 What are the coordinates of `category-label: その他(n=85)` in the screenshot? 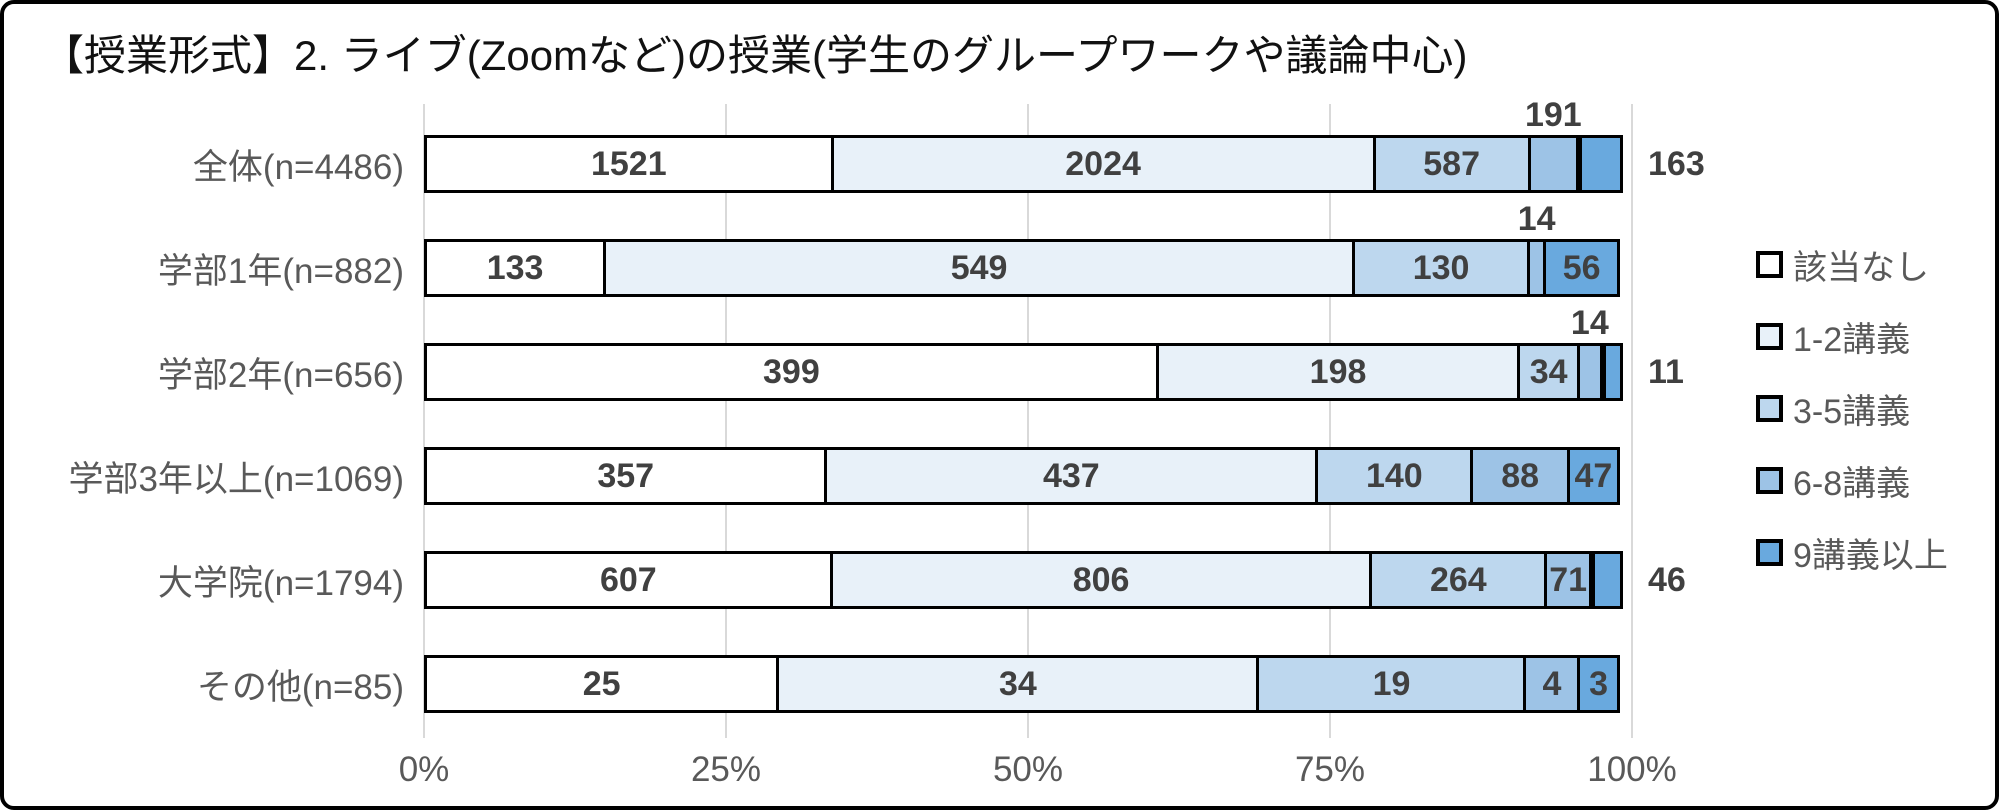 It's located at (300, 687).